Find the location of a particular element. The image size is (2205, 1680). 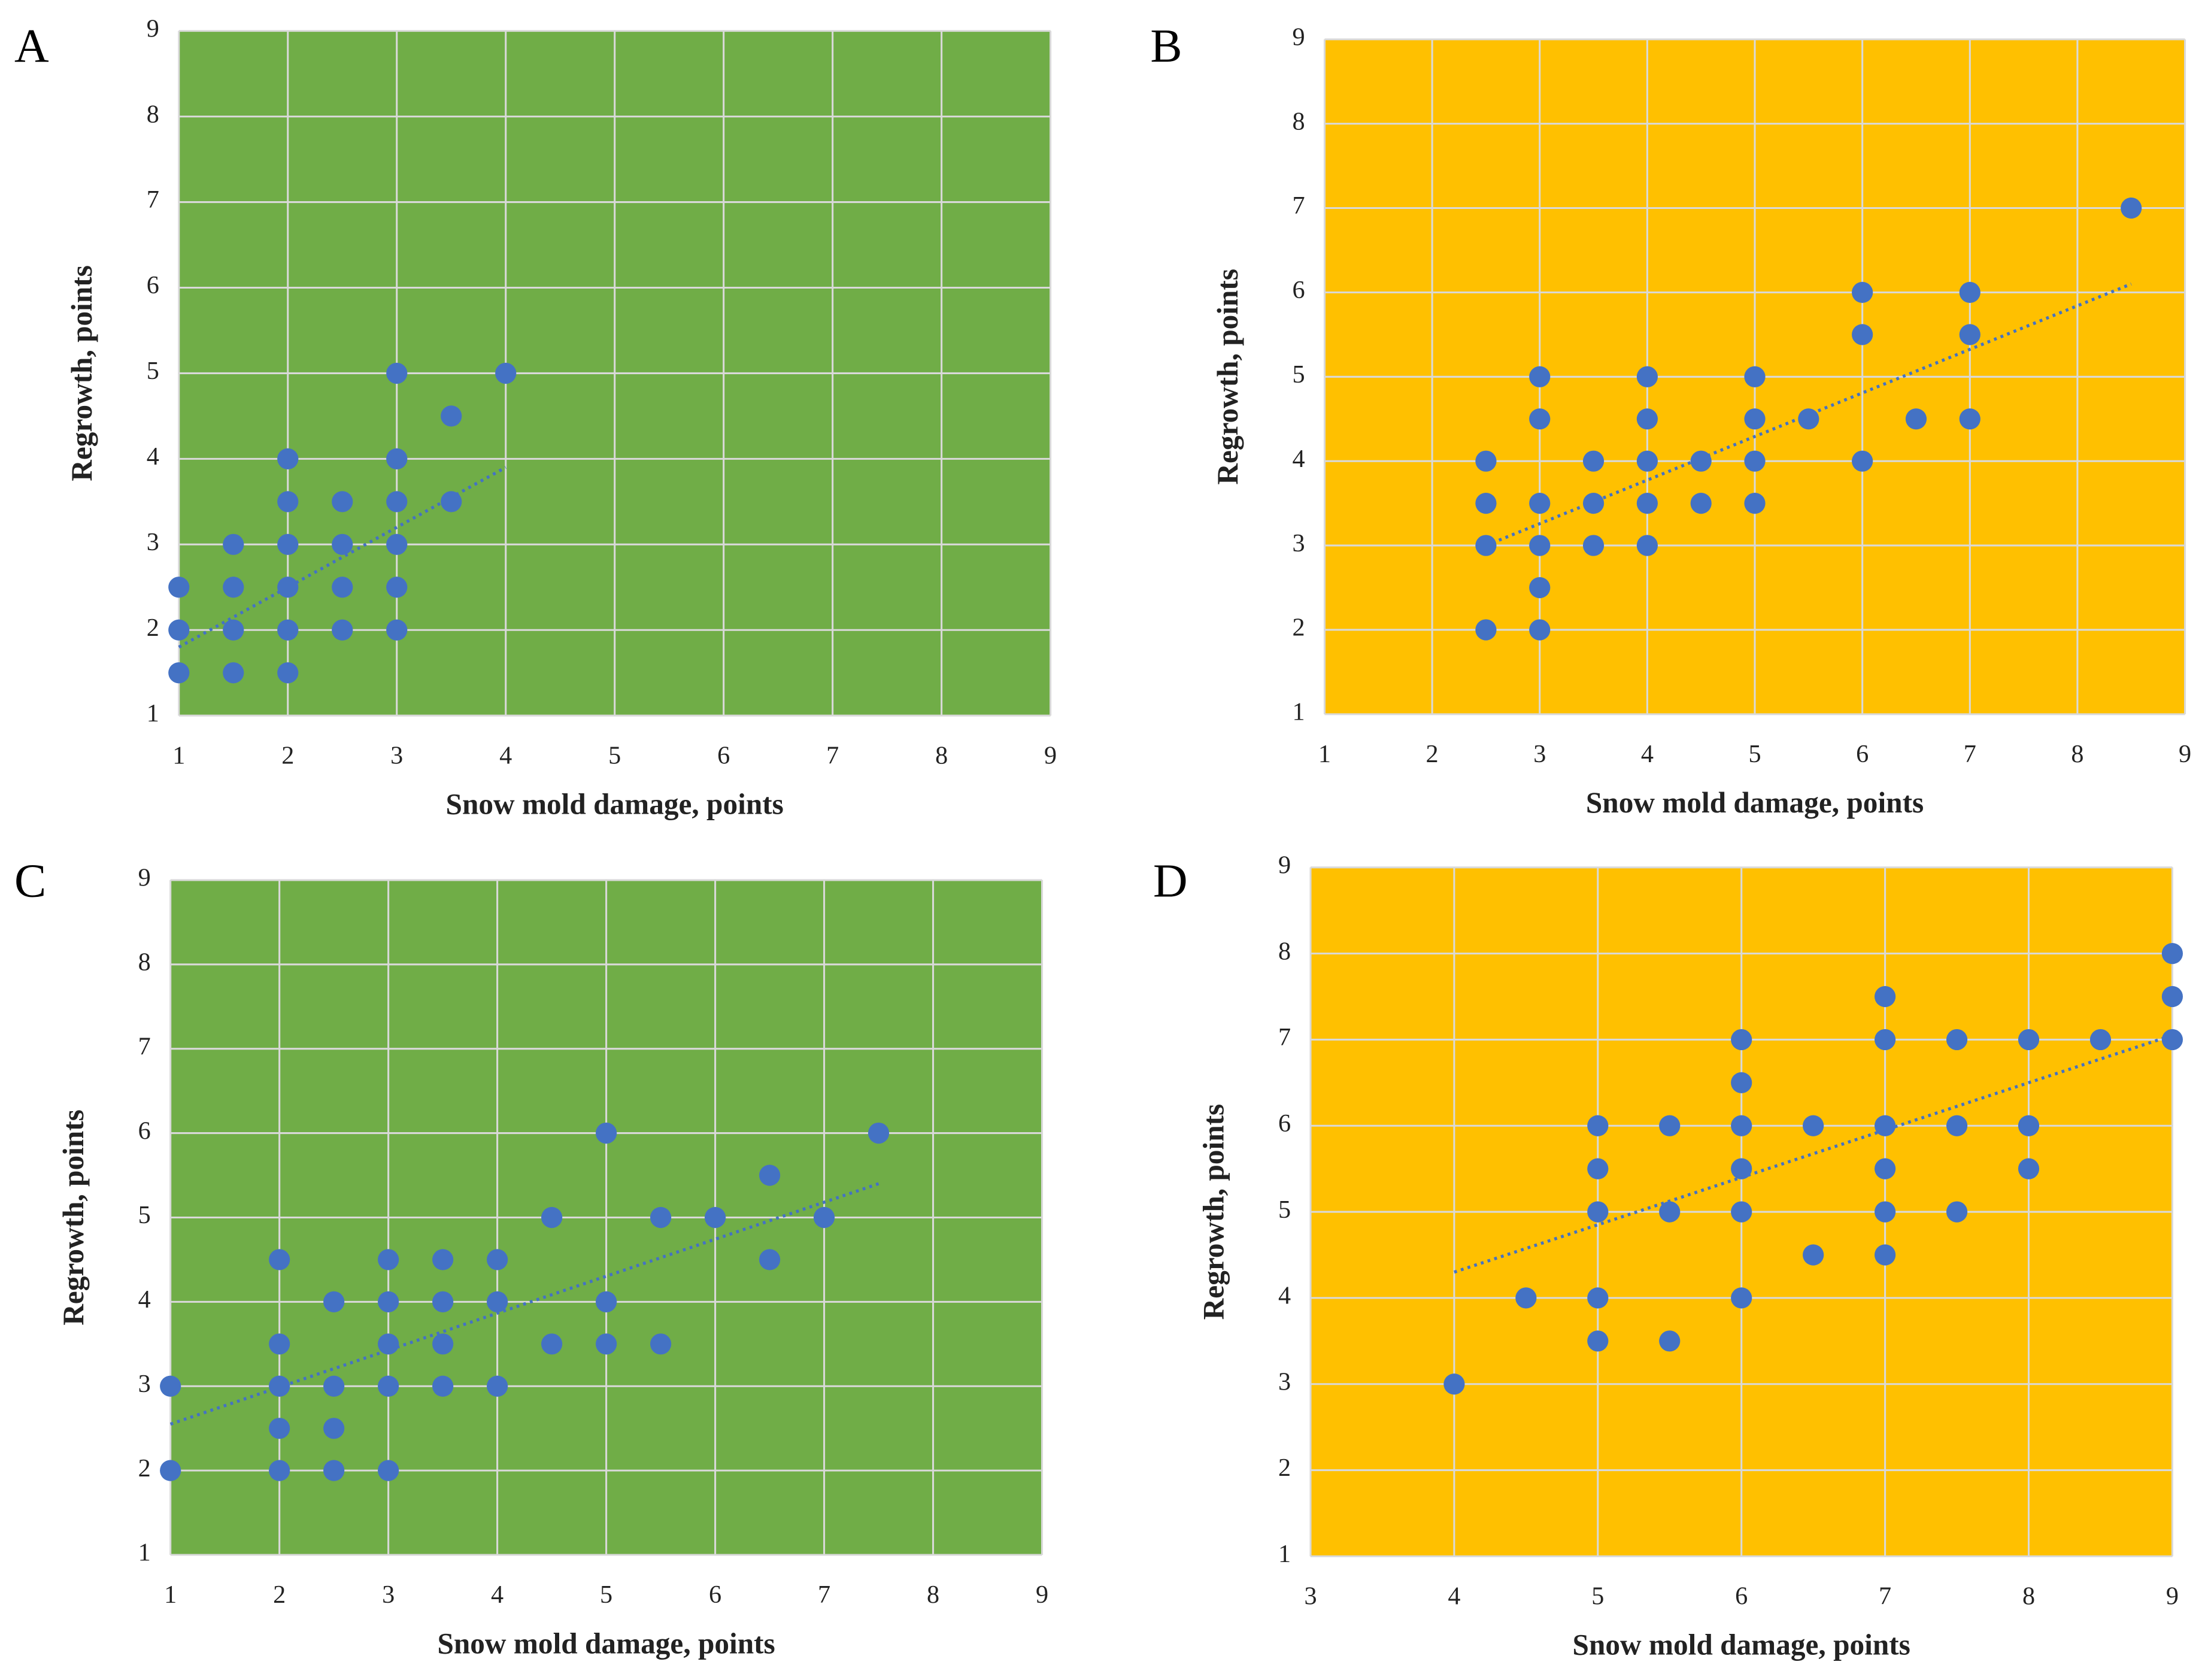

y-tick-label: 8 is located at coordinates (144, 962).